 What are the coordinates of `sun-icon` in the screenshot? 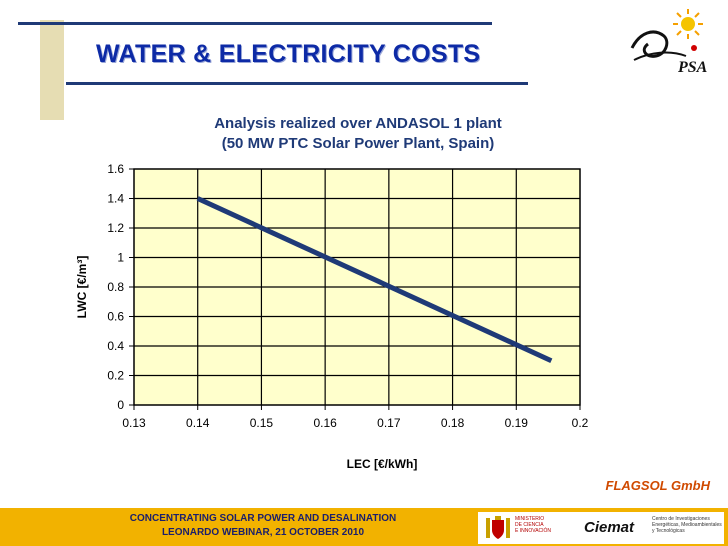 It's located at (688, 24).